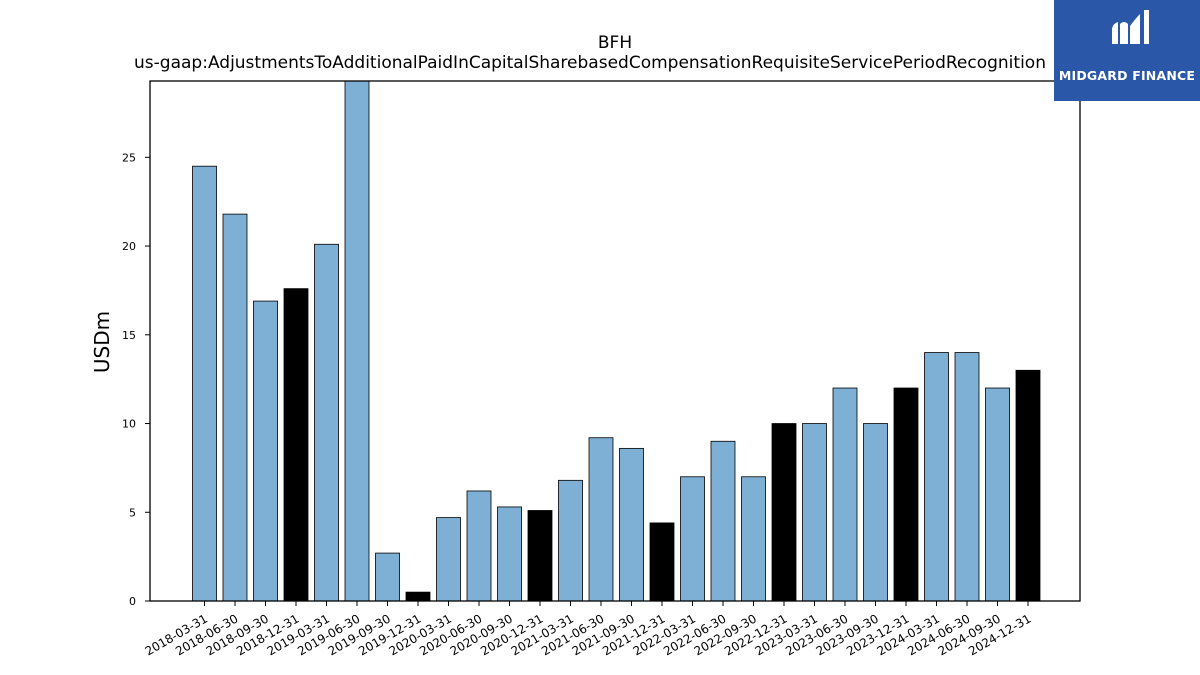 The height and width of the screenshot is (675, 1200). Describe the element at coordinates (102, 342) in the screenshot. I see `y-axis-label: USDm` at that location.